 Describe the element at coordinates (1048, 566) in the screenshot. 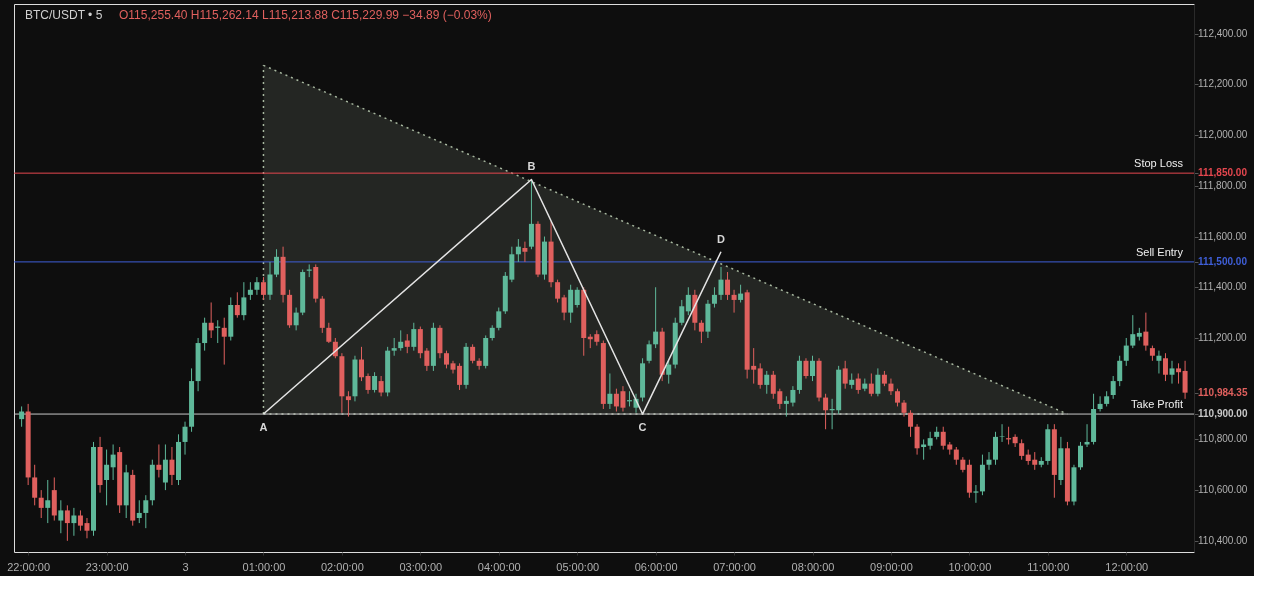

I see `x-tick-label: 11:00:00` at that location.